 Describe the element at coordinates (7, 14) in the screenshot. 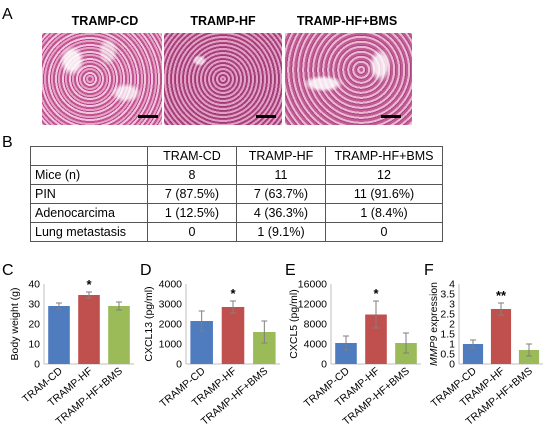

I see `panel-letter-a: A` at that location.